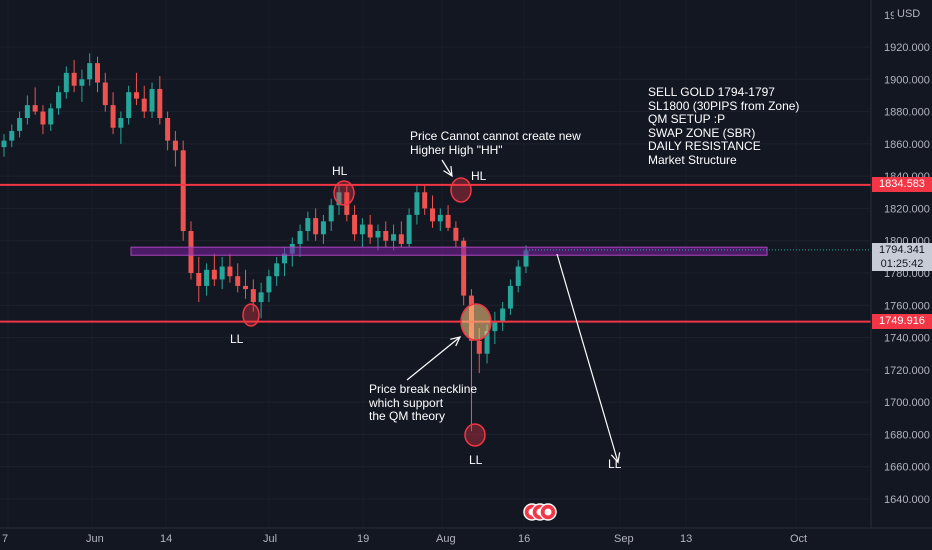  Describe the element at coordinates (513, 311) in the screenshot. I see `arrows` at that location.